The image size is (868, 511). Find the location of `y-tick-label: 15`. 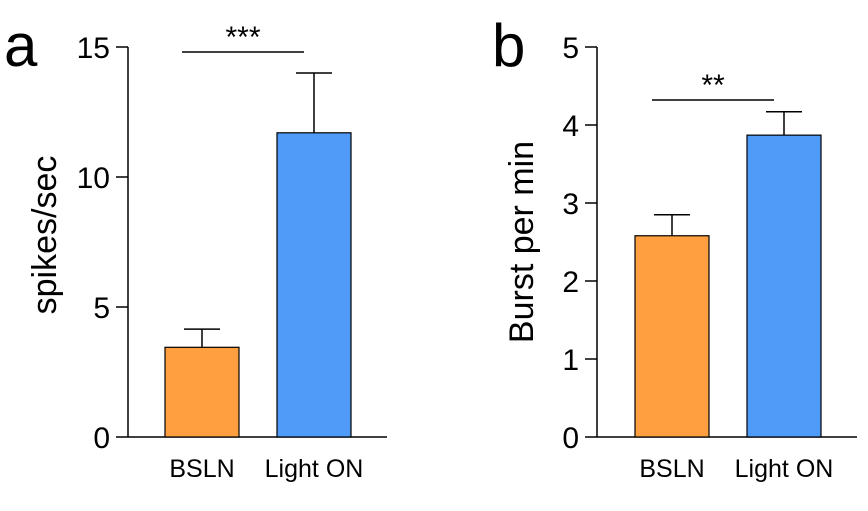

y-tick-label: 15 is located at coordinates (93, 48).